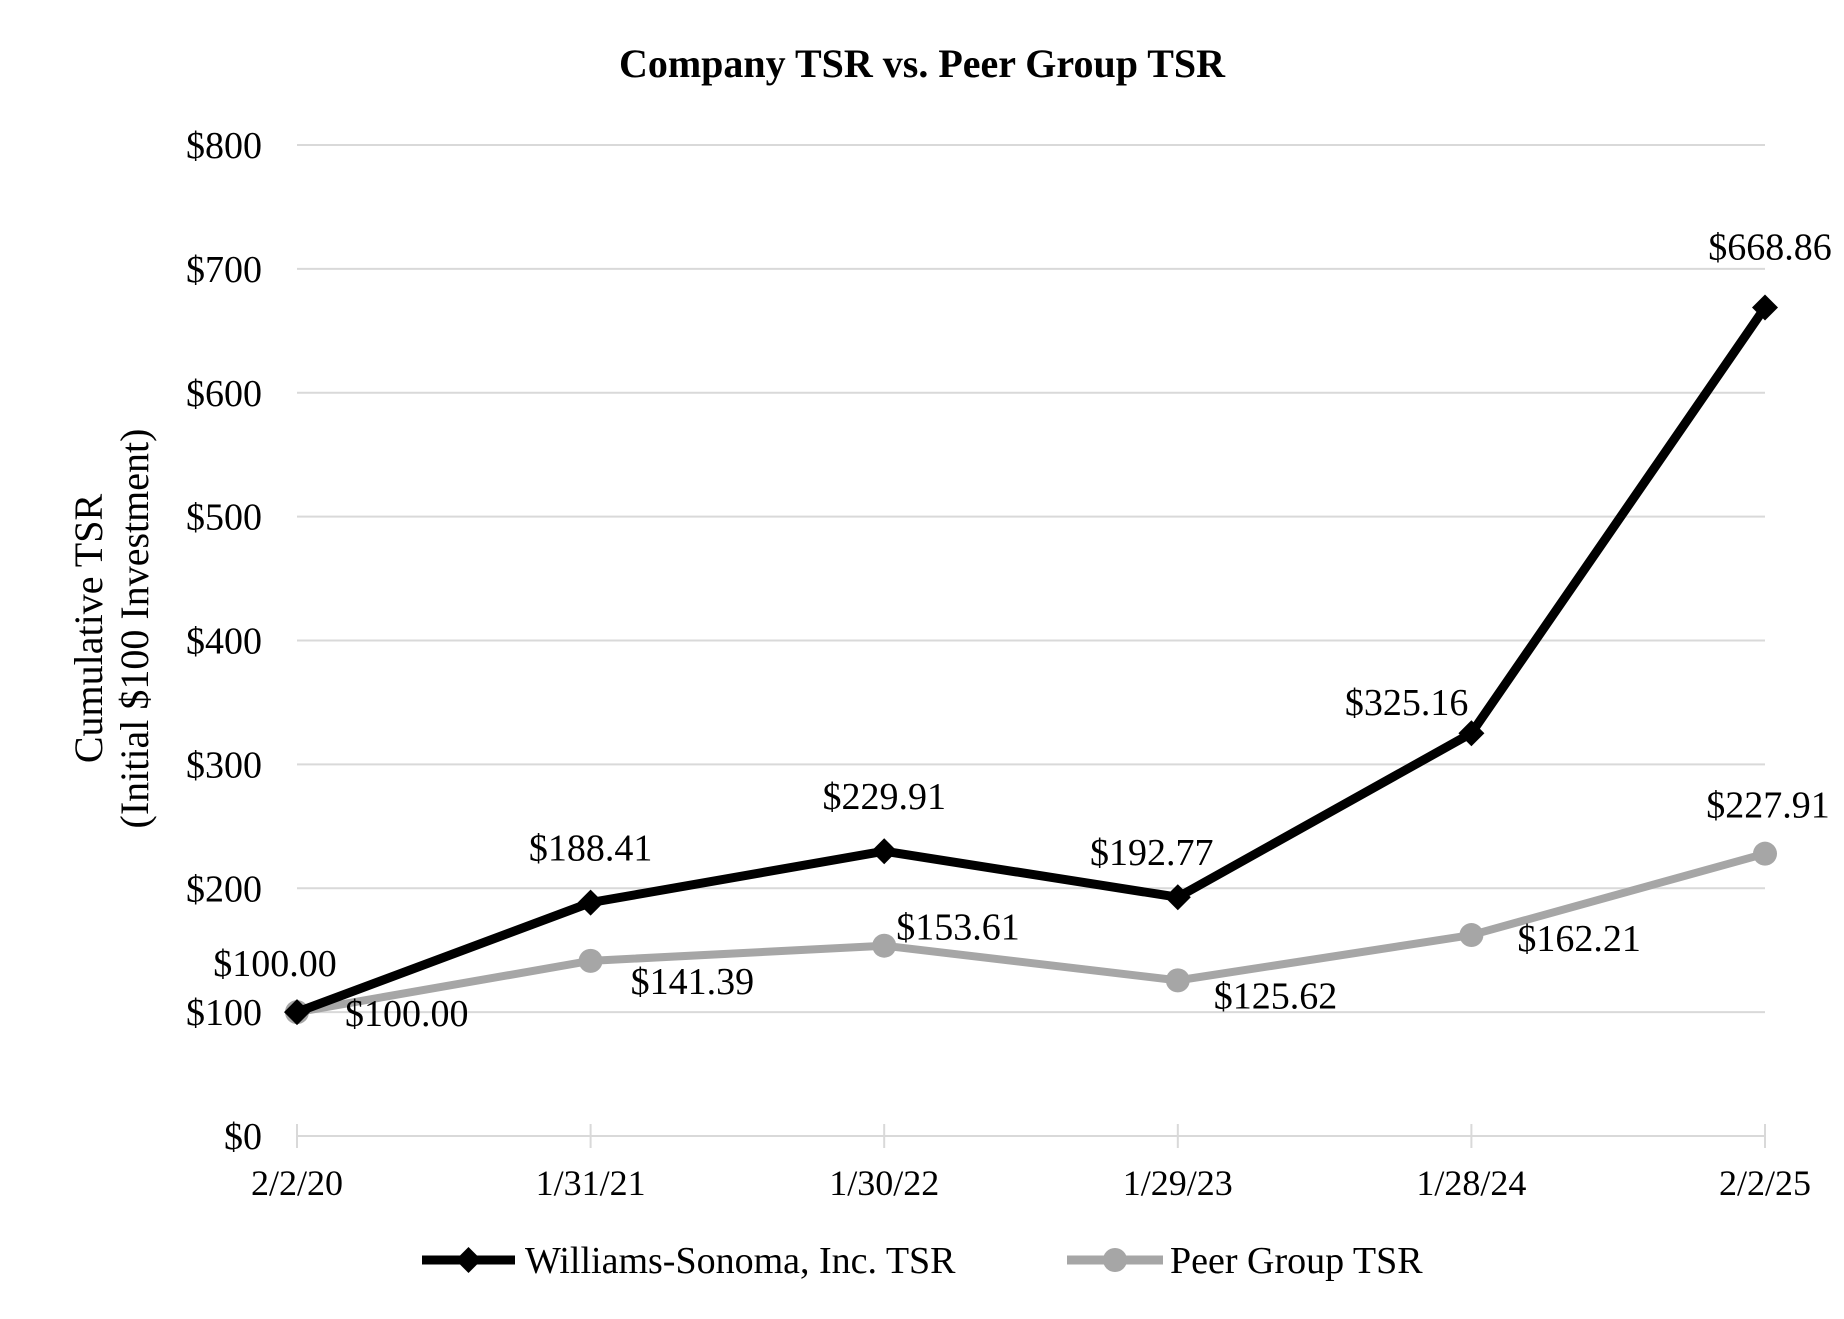 The width and height of the screenshot is (1844, 1319). I want to click on peer-data-label: $141.39, so click(693, 982).